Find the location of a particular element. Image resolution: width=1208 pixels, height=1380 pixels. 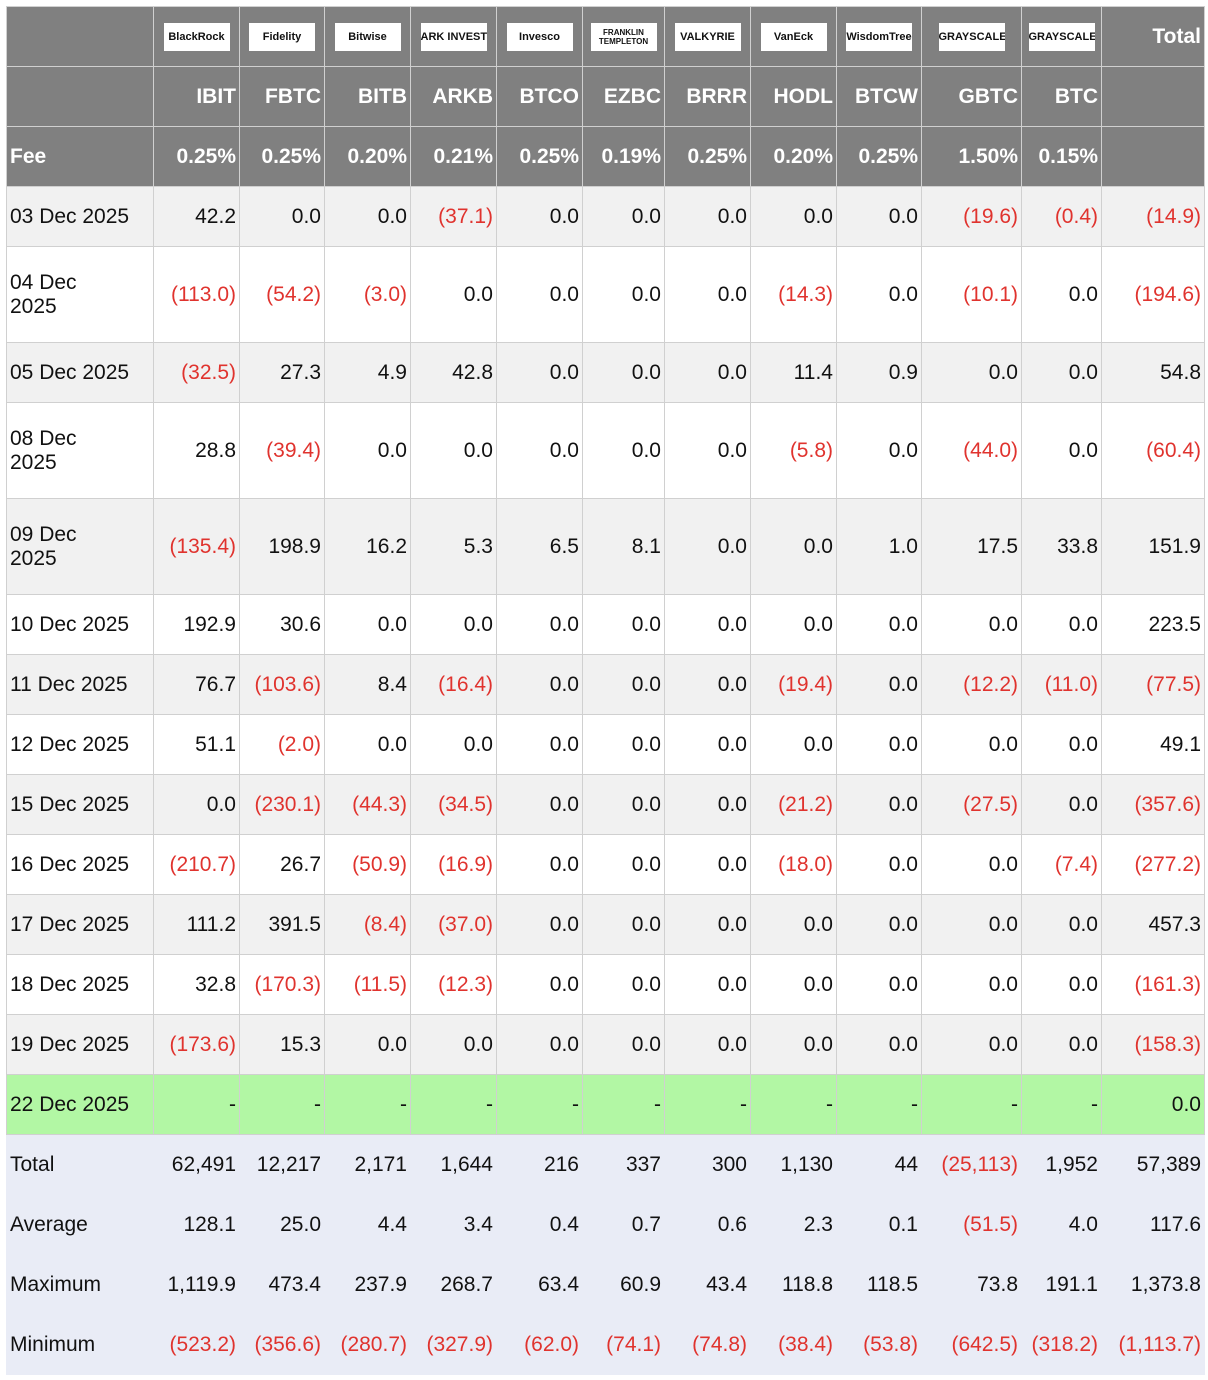

date-cell: 09 Dec 2025 is located at coordinates (80, 546).